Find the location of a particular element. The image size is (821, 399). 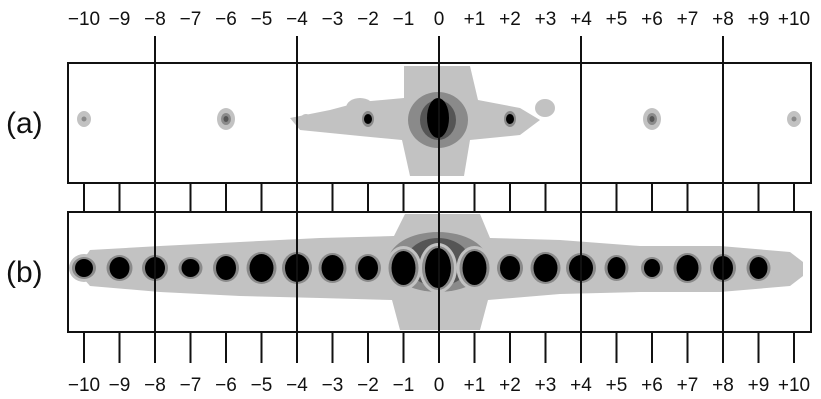

bottom-label-6: +6 is located at coordinates (652, 385).